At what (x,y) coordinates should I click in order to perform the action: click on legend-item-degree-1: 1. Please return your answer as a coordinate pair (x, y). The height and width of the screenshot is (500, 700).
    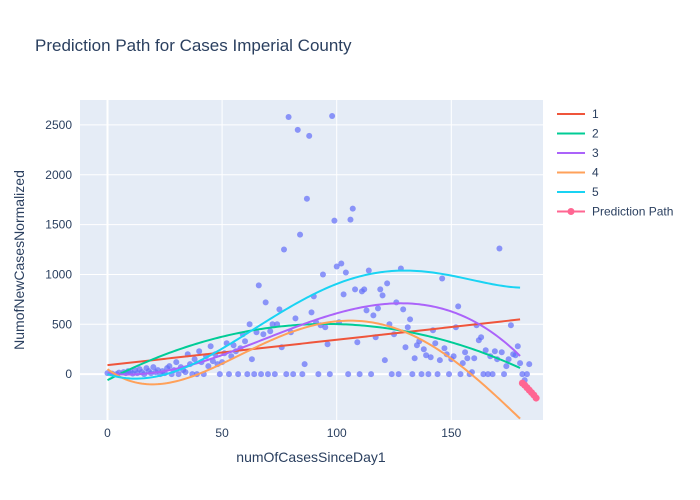
    Looking at the image, I should click on (578, 114).